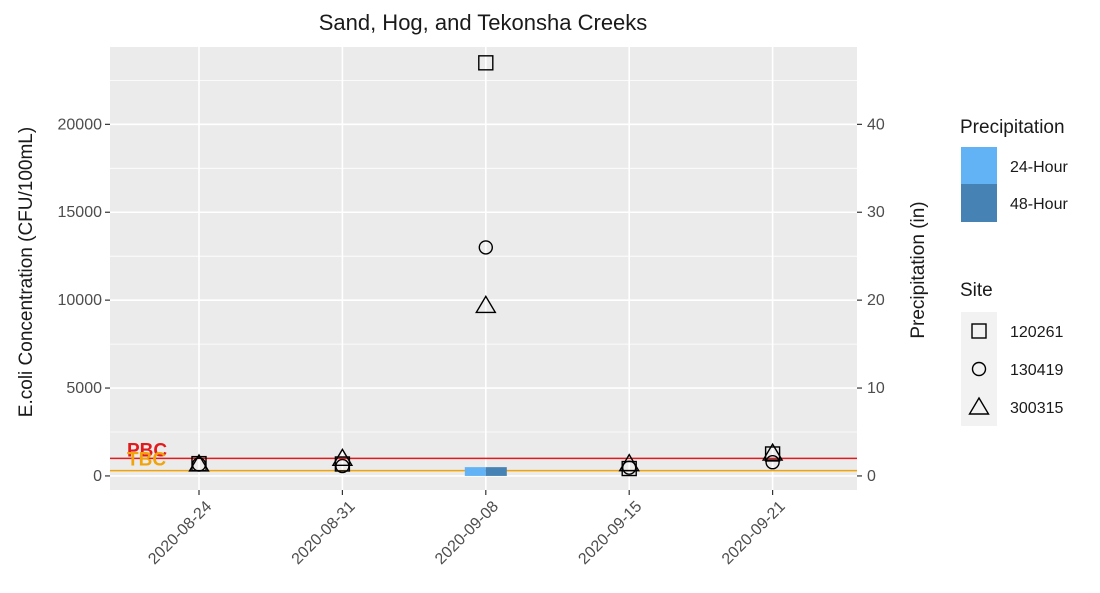 The height and width of the screenshot is (593, 1100). I want to click on legend-label-130419: 130419, so click(1036, 370).